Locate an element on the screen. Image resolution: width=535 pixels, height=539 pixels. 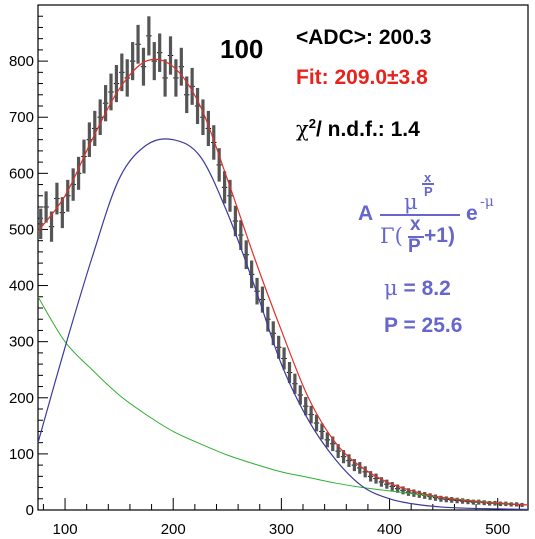
fit-result-label: Fit: 209.0±3.8 is located at coordinates (362, 77).